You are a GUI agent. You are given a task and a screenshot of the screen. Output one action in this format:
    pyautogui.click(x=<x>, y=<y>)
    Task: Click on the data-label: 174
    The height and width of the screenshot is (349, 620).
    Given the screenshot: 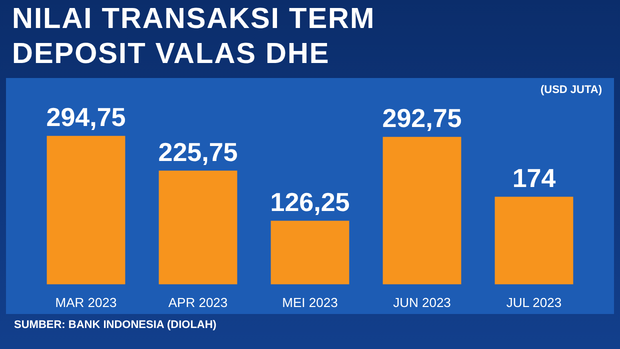 What is the action you would take?
    pyautogui.click(x=534, y=177)
    